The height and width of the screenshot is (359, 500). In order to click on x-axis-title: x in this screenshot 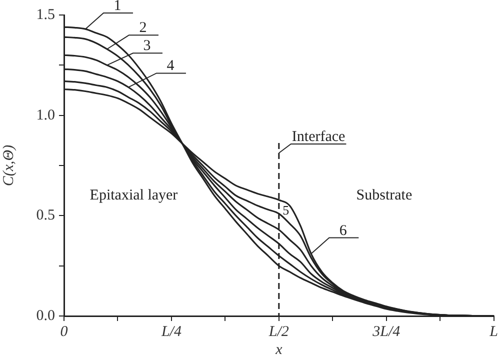, I will do `click(278, 350)`.